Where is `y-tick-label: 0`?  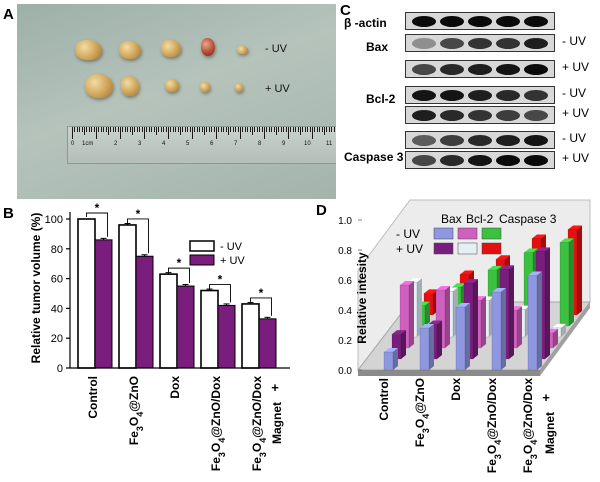 y-tick-label: 0 is located at coordinates (60, 369).